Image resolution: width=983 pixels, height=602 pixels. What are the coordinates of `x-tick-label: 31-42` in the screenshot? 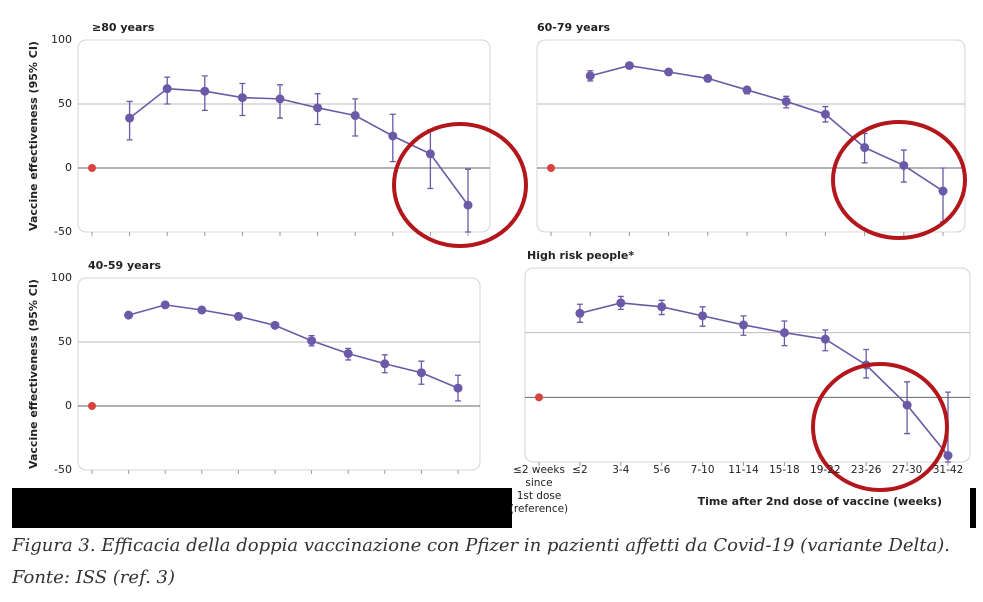 It's located at (948, 470).